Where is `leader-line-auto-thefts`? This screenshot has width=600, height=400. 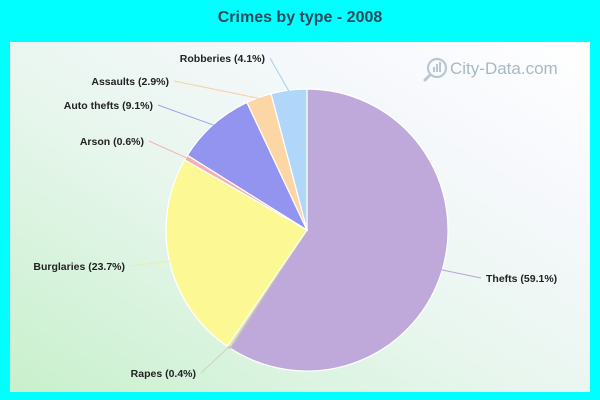 leader-line-auto-thefts is located at coordinates (186, 115).